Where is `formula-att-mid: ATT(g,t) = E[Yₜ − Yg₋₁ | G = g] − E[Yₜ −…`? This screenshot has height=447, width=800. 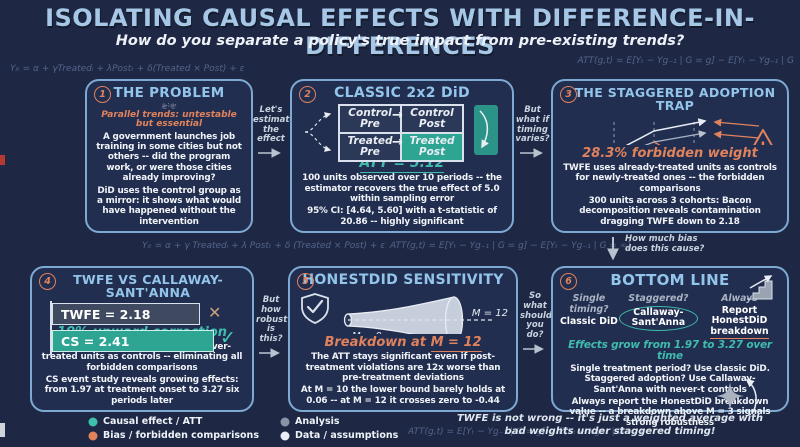 formula-att-mid: ATT(g,t) = E[Yₜ − Yg₋₁ | G = g] − E[Yₜ −… is located at coordinates (510, 246).